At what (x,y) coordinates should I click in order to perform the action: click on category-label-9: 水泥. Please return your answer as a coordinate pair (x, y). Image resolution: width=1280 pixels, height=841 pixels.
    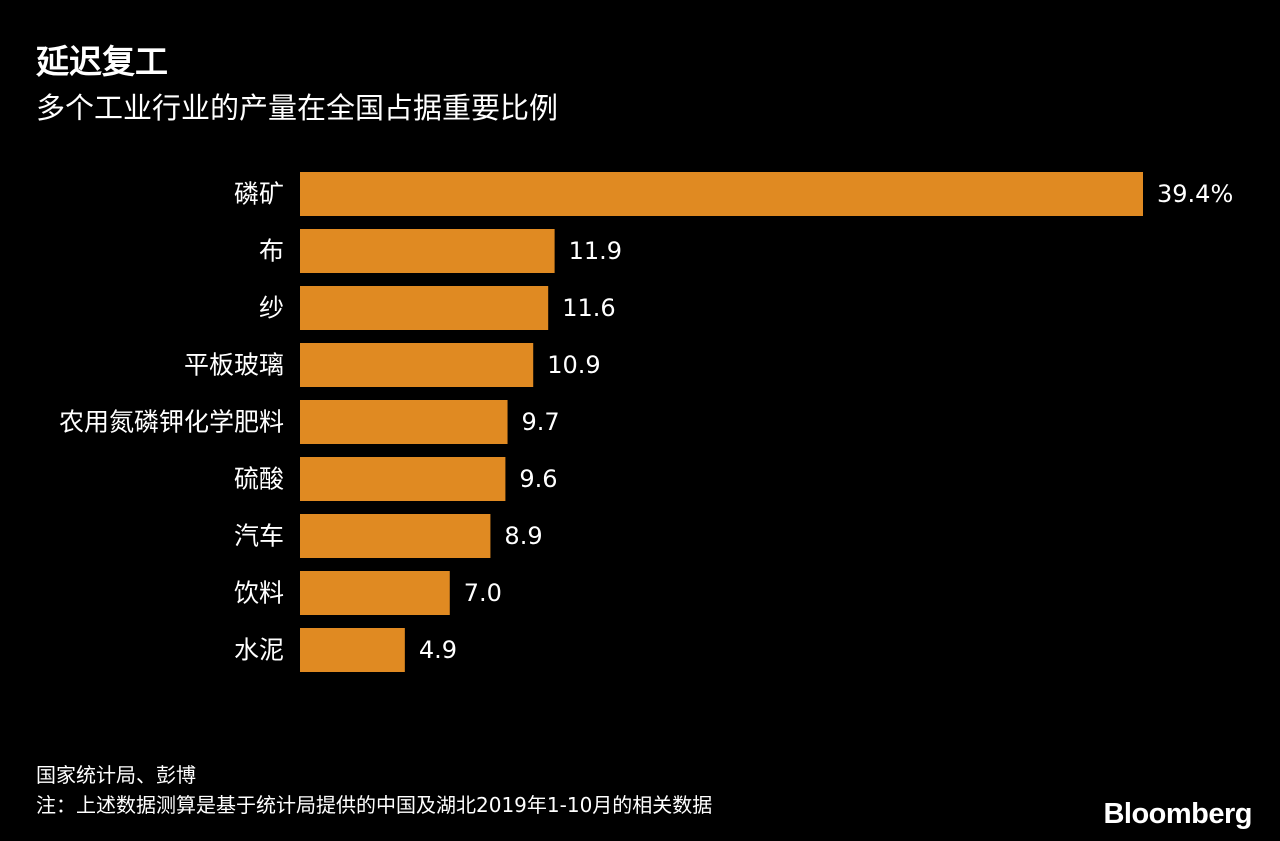
    Looking at the image, I should click on (259, 650).